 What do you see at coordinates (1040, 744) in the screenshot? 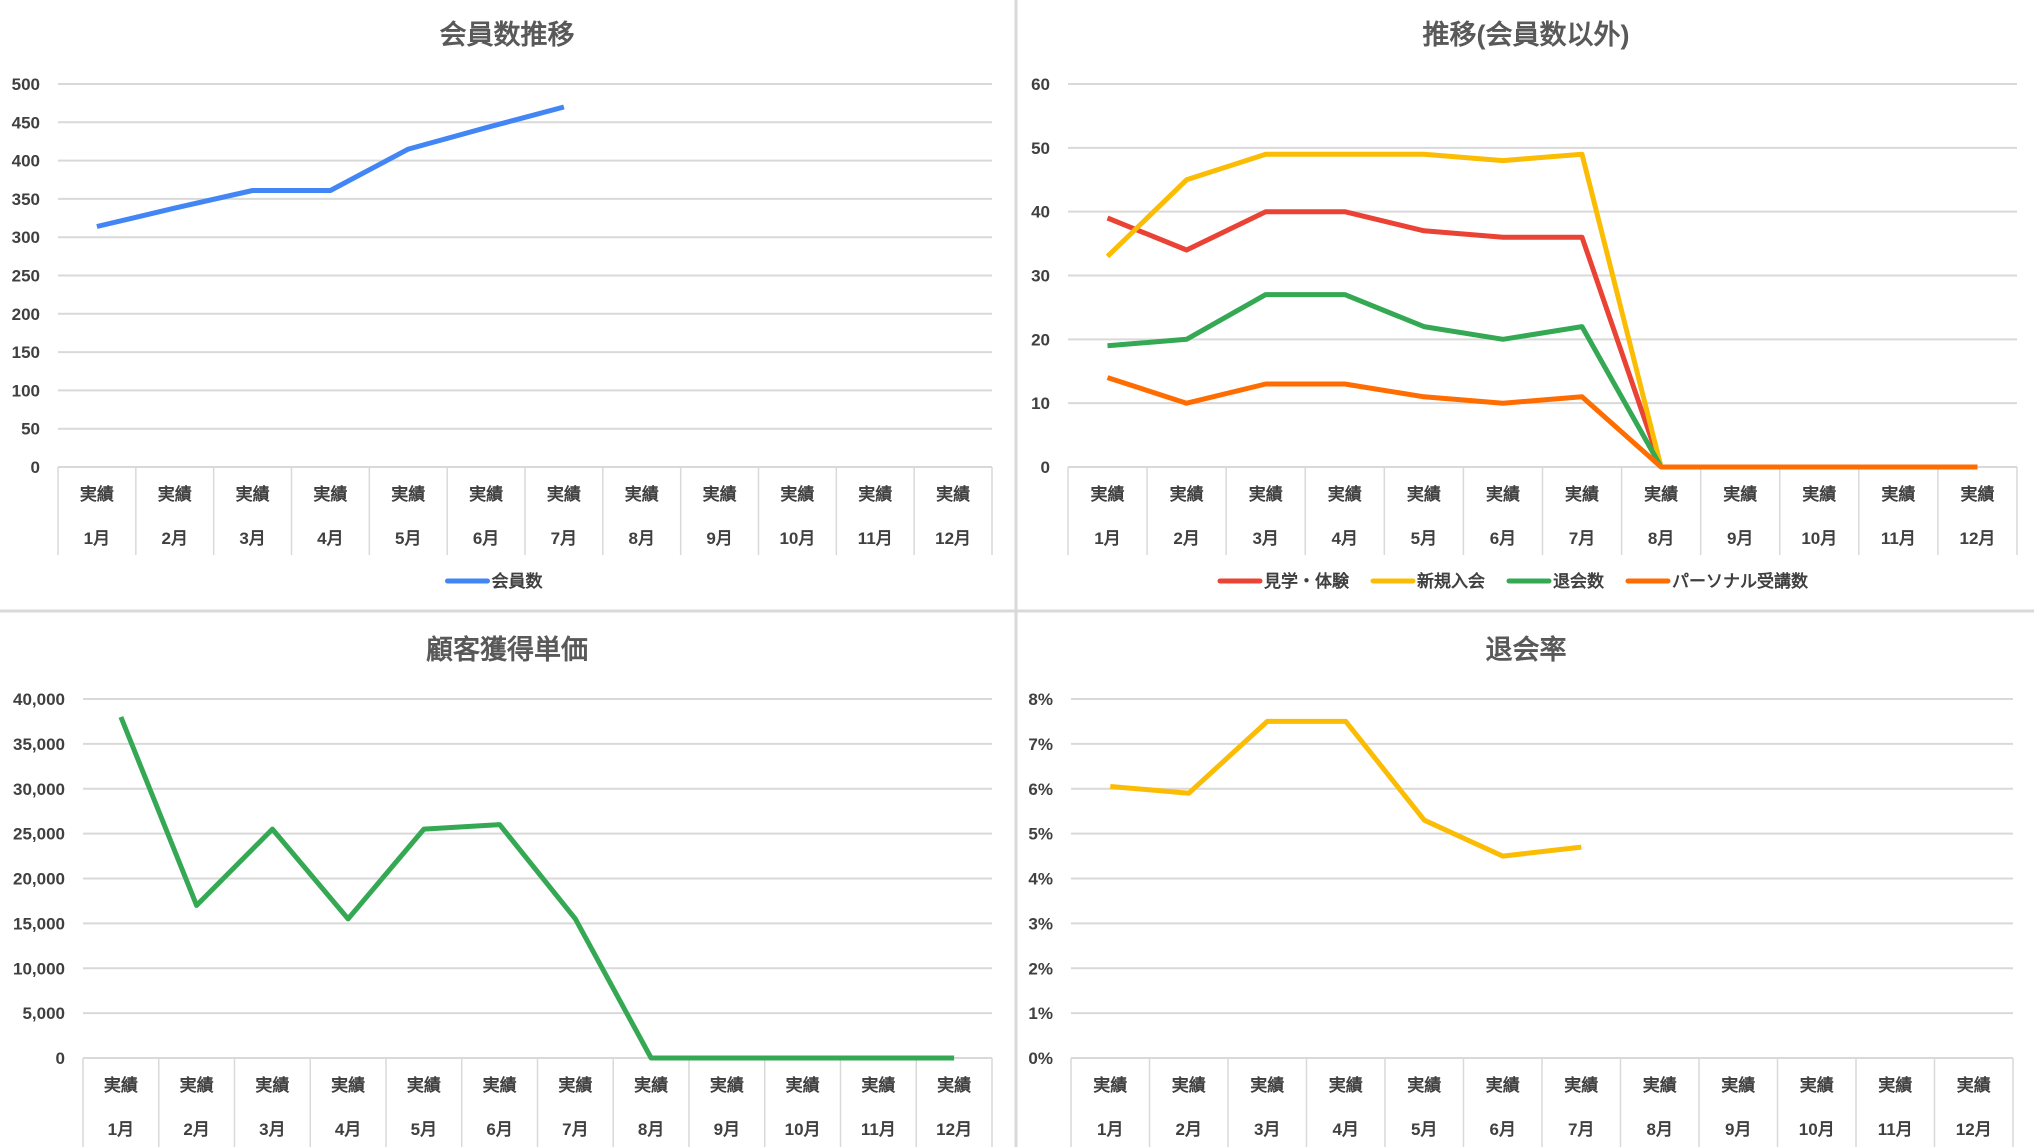
I see `y-tick-label: 7%` at bounding box center [1040, 744].